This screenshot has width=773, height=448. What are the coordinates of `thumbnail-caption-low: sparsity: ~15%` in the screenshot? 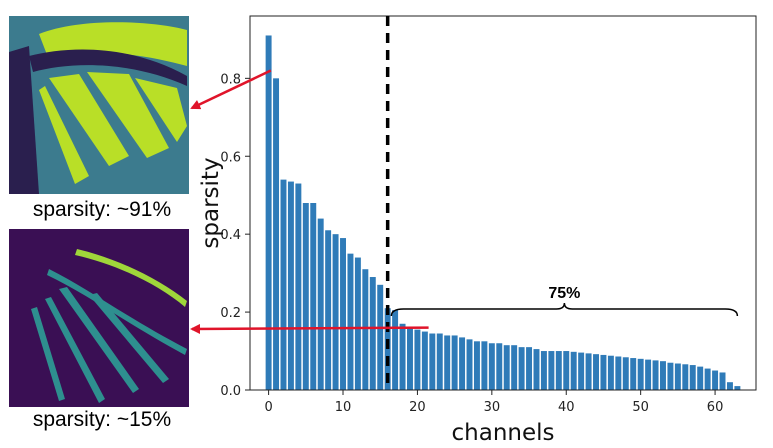 It's located at (102, 419).